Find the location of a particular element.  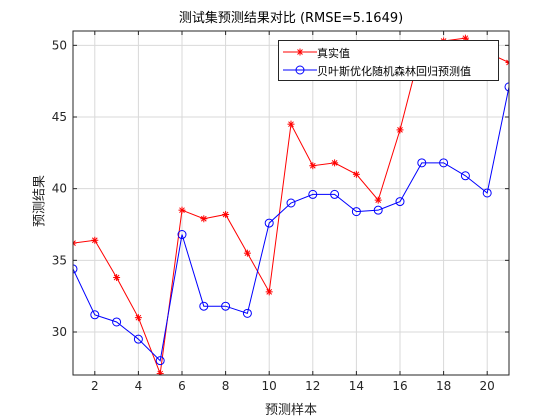

x-tick-label: 18 is located at coordinates (443, 386).